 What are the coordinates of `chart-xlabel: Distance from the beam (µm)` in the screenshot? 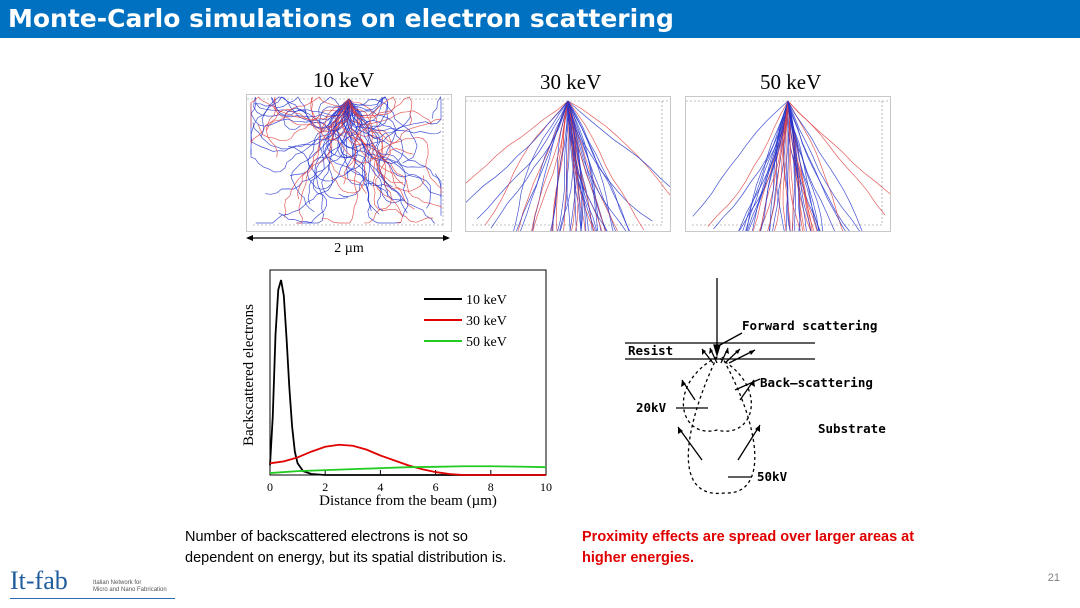 It's located at (408, 501).